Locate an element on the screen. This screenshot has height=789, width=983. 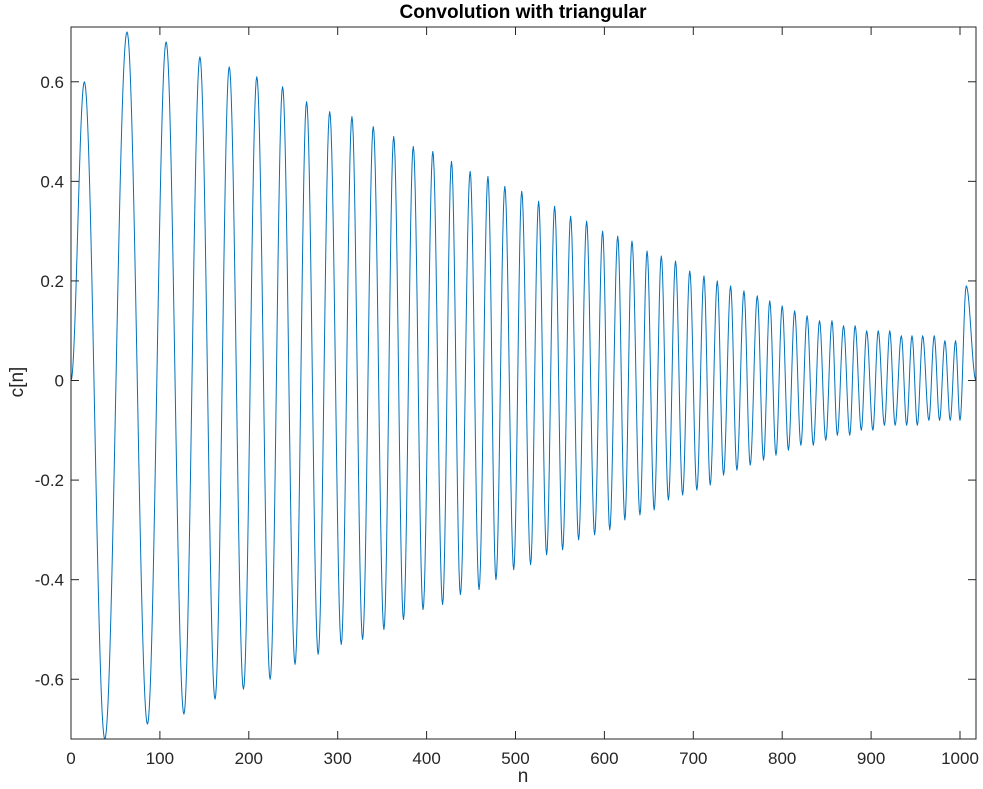
y-tick-label: -0.4 is located at coordinates (49, 580).